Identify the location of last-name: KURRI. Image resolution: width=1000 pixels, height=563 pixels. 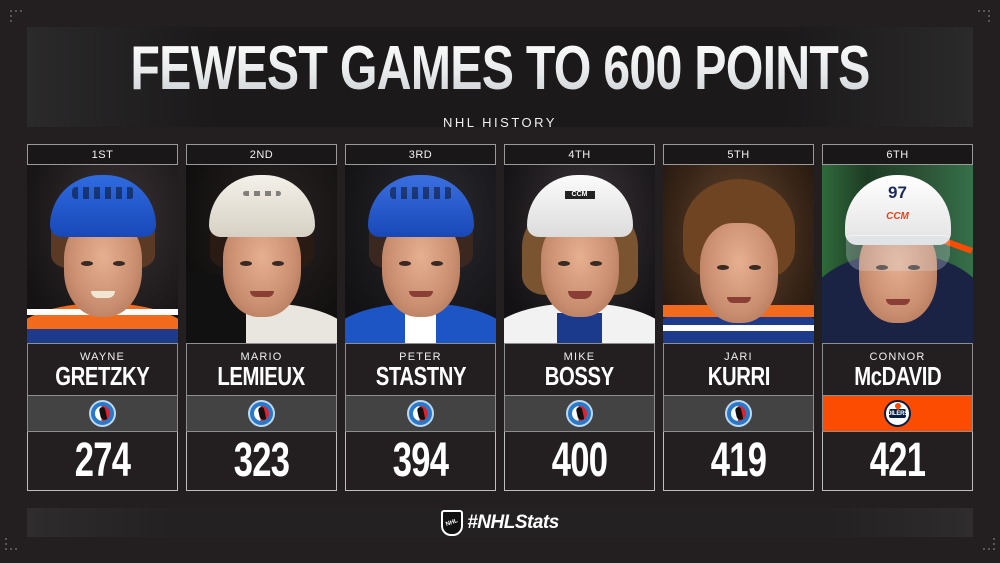
(738, 375).